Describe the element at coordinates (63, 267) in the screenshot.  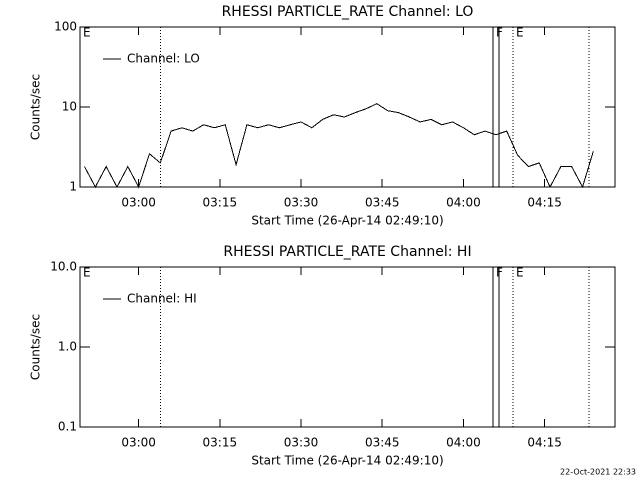
I see `y-tick-label: 10.0` at that location.